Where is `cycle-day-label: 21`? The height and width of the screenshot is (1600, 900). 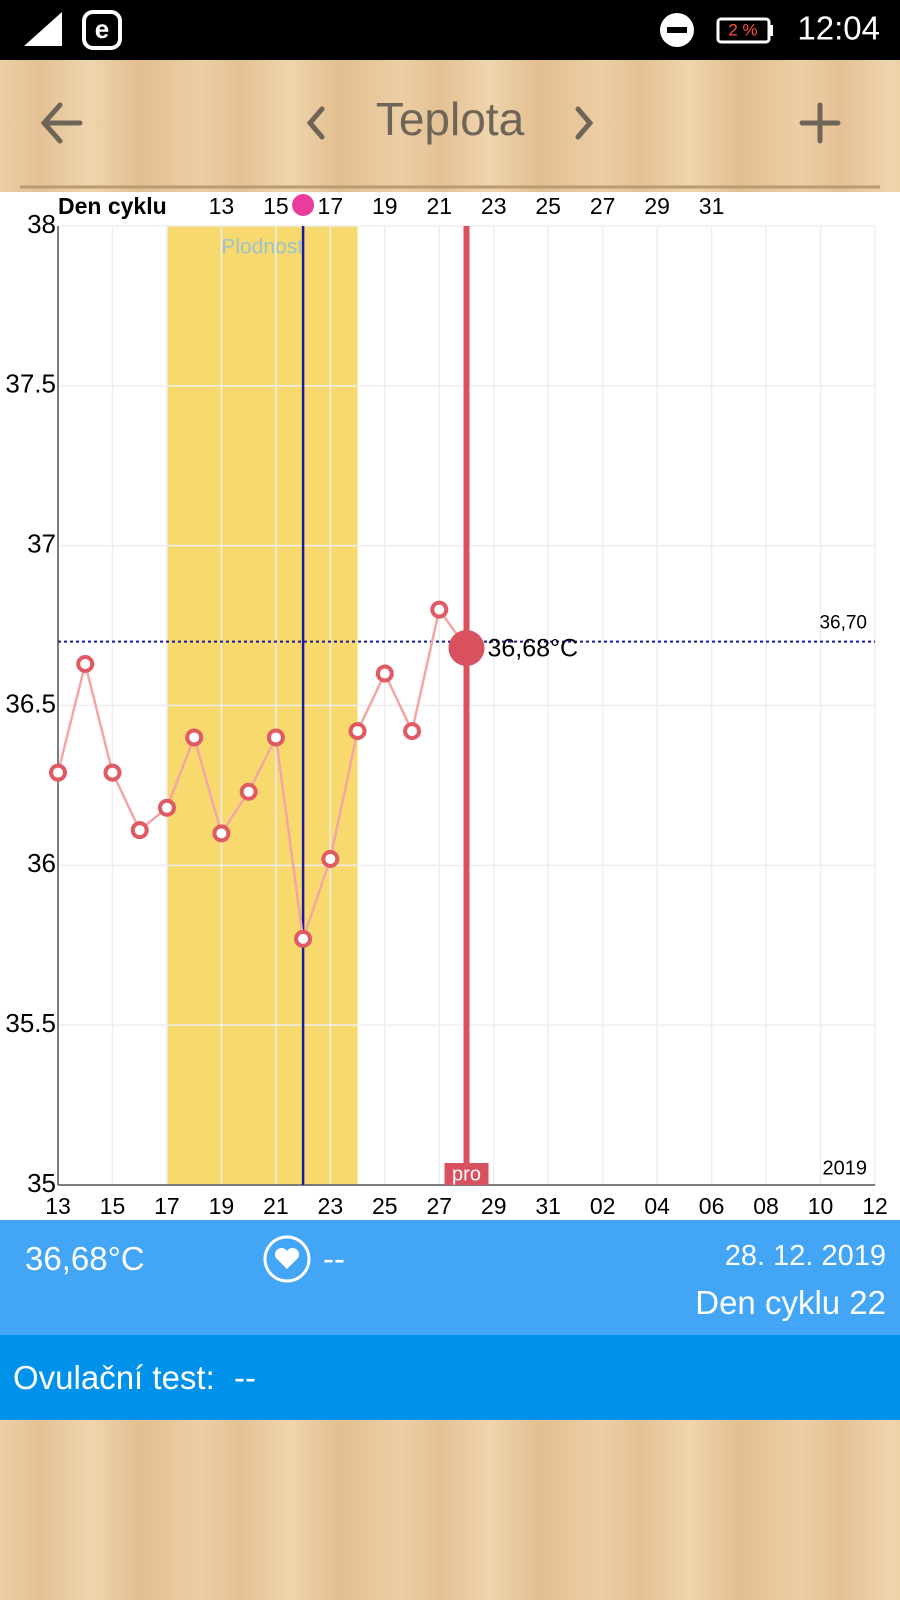 cycle-day-label: 21 is located at coordinates (439, 206).